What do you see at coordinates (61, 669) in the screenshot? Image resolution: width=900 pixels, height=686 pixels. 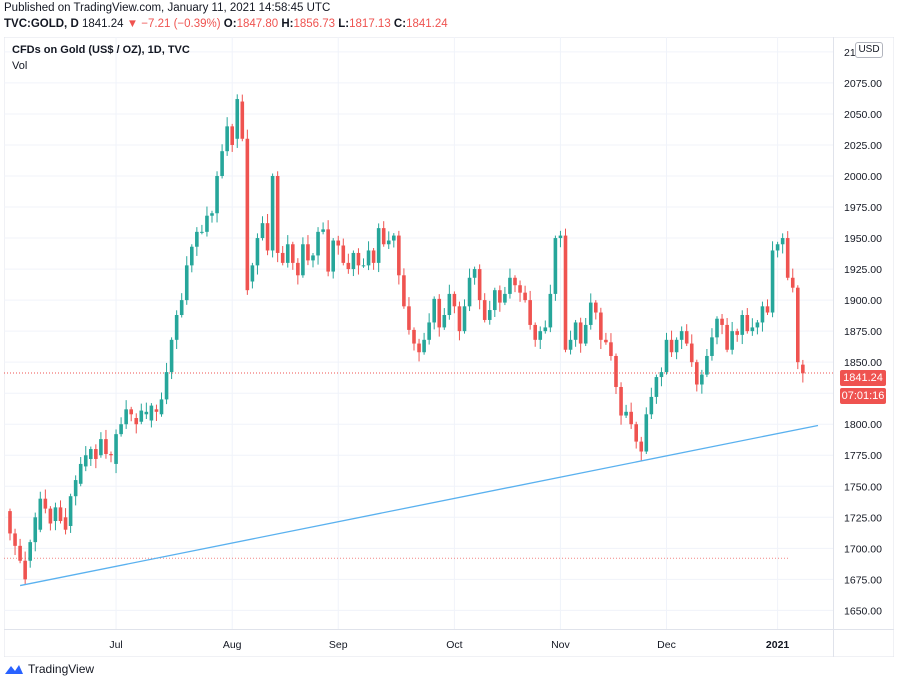 I see `brand-label: TradingView` at bounding box center [61, 669].